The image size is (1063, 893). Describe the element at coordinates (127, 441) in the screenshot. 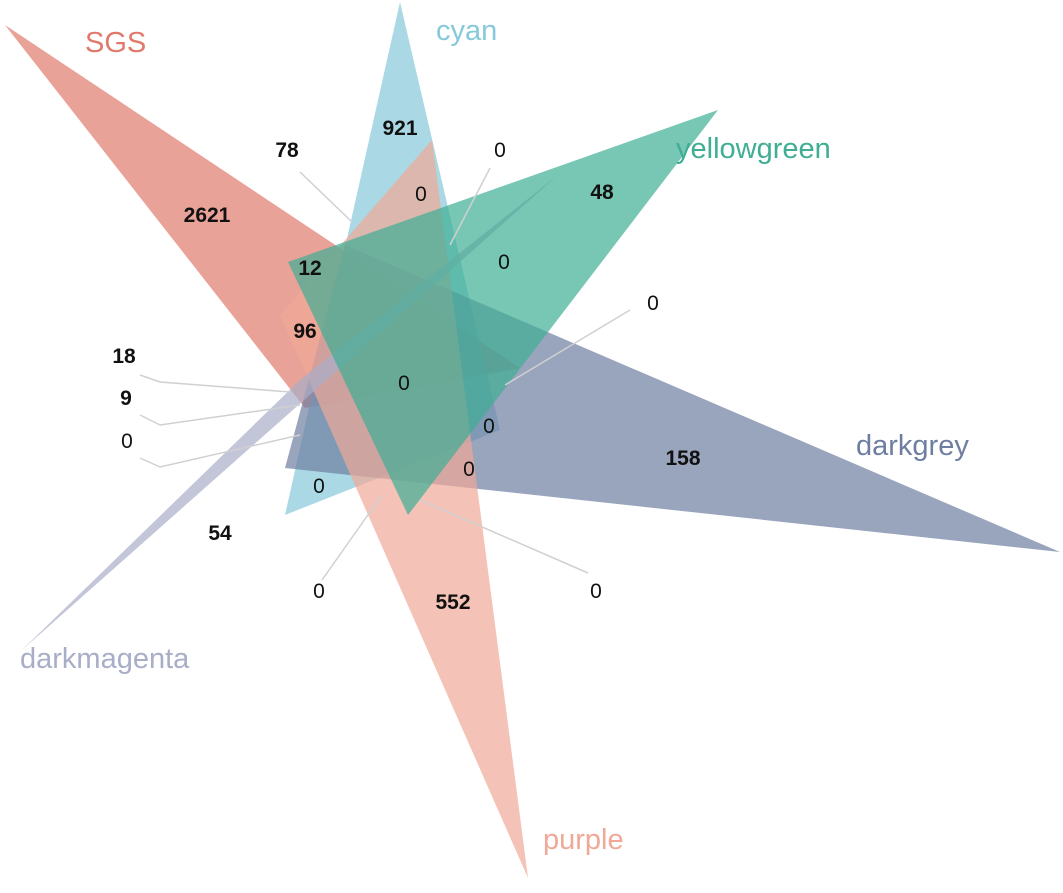

I see `region-count-left-0: 0` at that location.